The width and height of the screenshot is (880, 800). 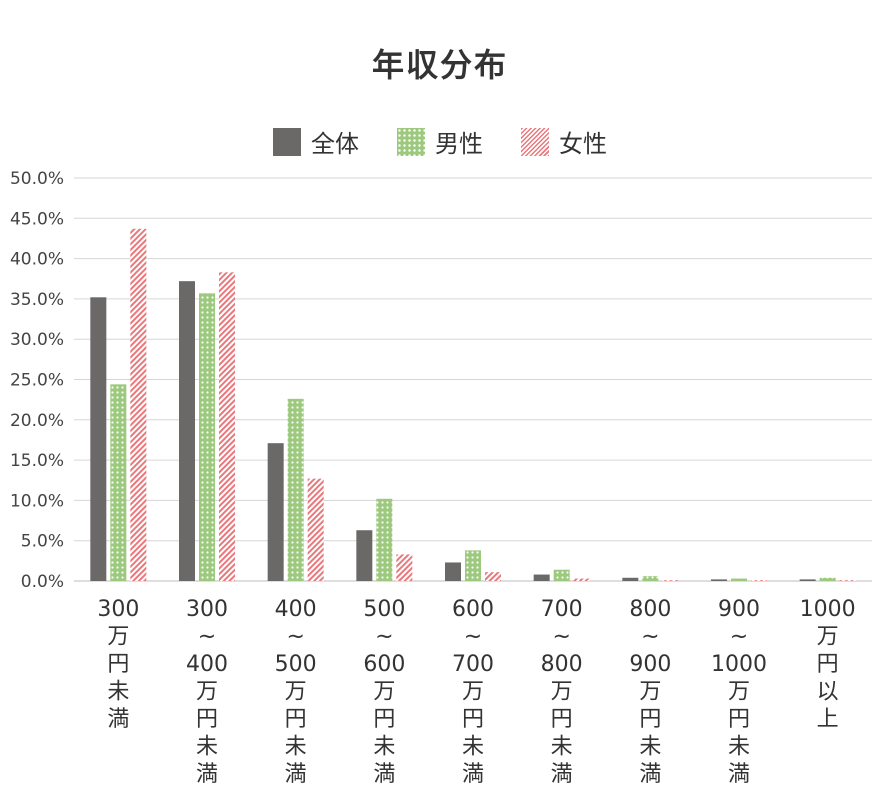 I want to click on y-tick-label: 15.0%, so click(x=37, y=461).